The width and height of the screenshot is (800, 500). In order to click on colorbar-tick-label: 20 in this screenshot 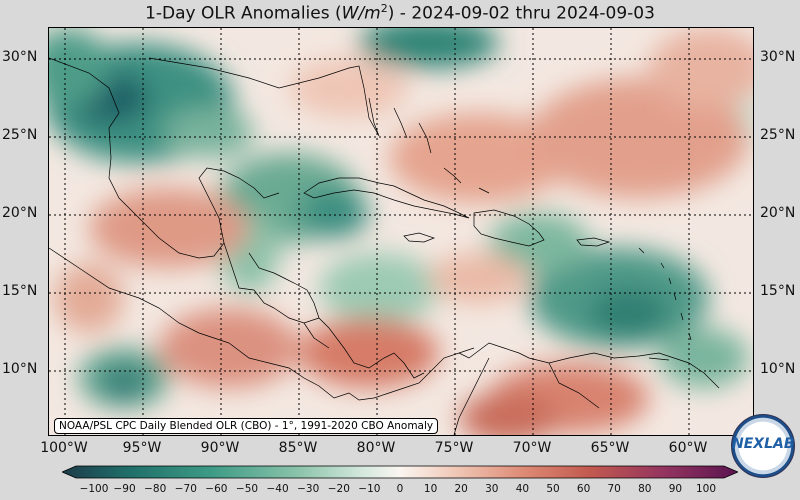, I will do `click(461, 489)`.